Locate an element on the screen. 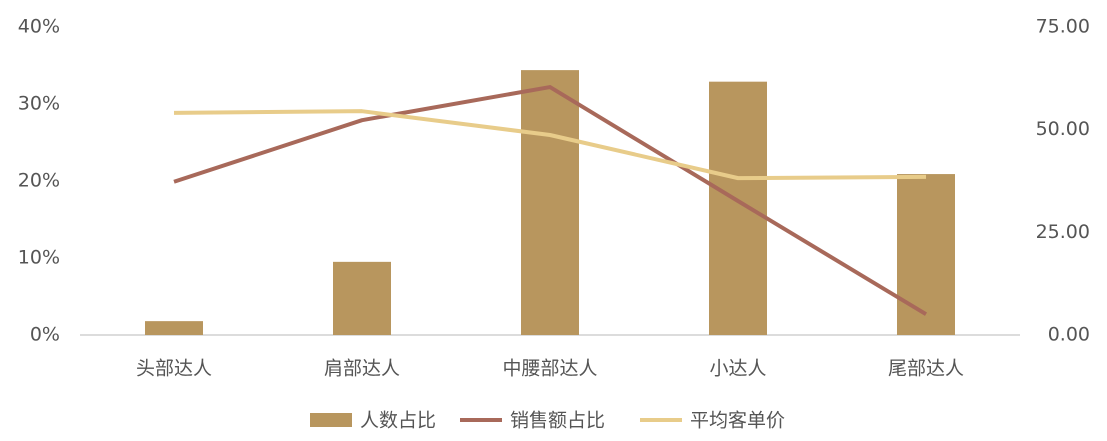  x-tick-label: 尾部达人 is located at coordinates (926, 369).